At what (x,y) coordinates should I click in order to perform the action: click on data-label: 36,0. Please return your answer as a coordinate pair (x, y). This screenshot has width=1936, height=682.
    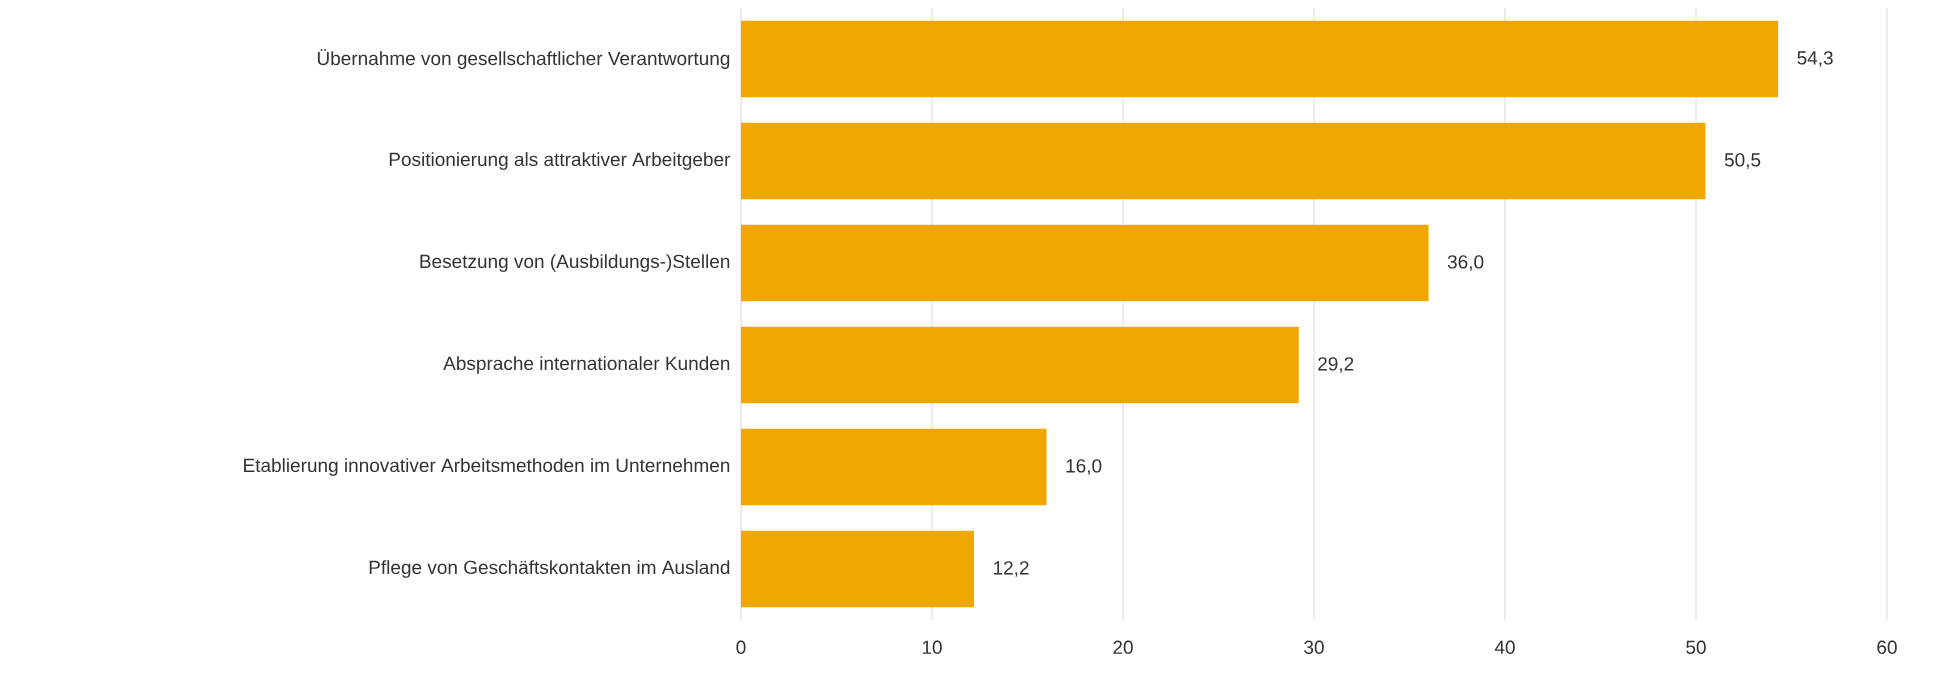
    Looking at the image, I should click on (1465, 263).